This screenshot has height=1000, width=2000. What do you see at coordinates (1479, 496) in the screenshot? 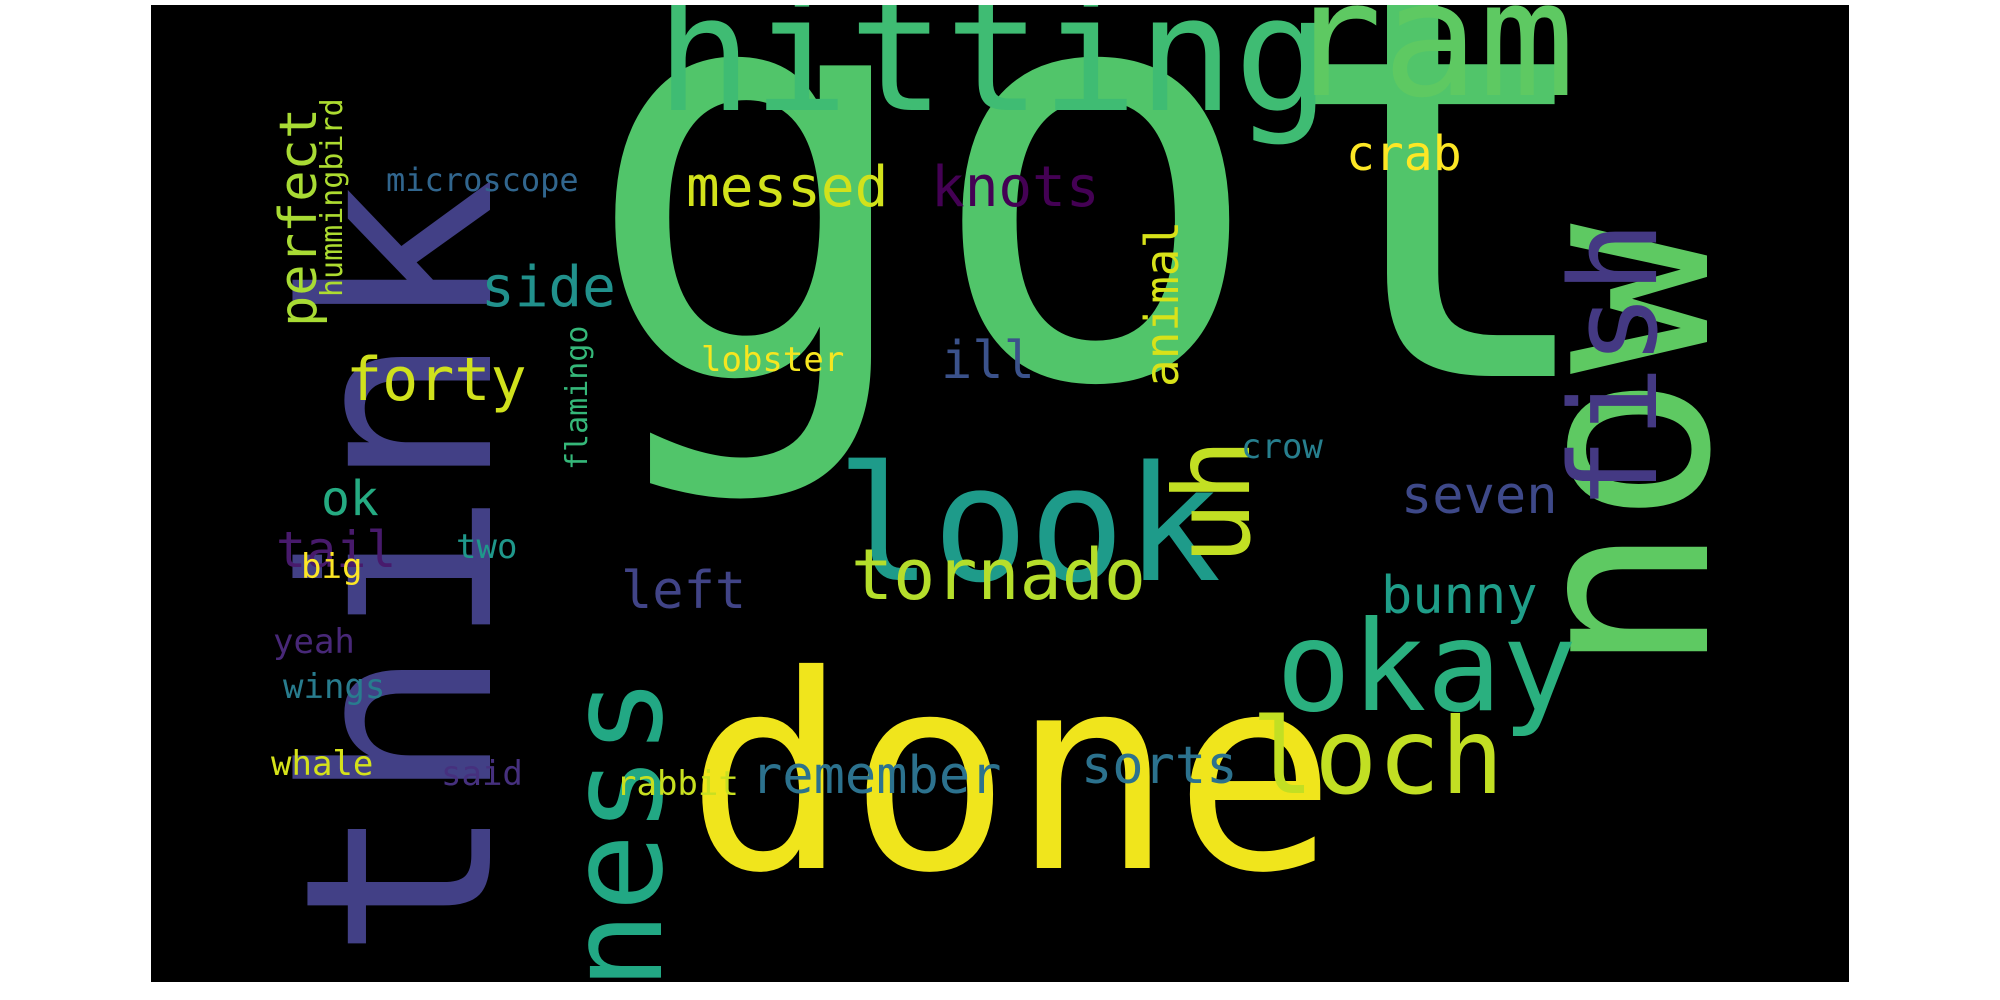
I see `word-seven: seven` at bounding box center [1479, 496].